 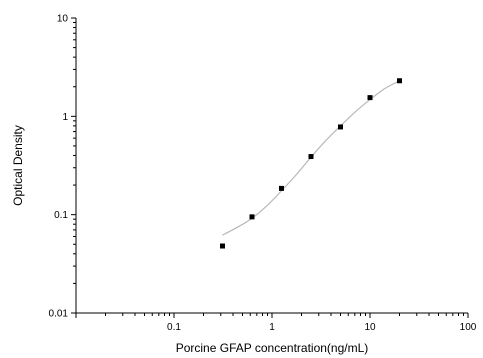 I want to click on x-ticks: 0.1 1 10 100, so click(x=276, y=323).